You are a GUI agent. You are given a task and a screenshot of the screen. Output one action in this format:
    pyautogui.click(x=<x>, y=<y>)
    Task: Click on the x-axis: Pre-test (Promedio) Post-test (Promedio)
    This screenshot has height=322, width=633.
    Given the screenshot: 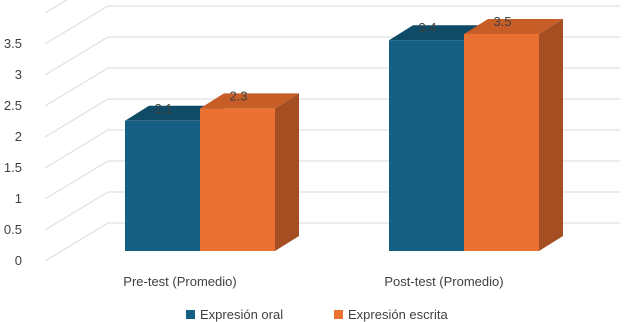 What is the action you would take?
    pyautogui.click(x=313, y=281)
    